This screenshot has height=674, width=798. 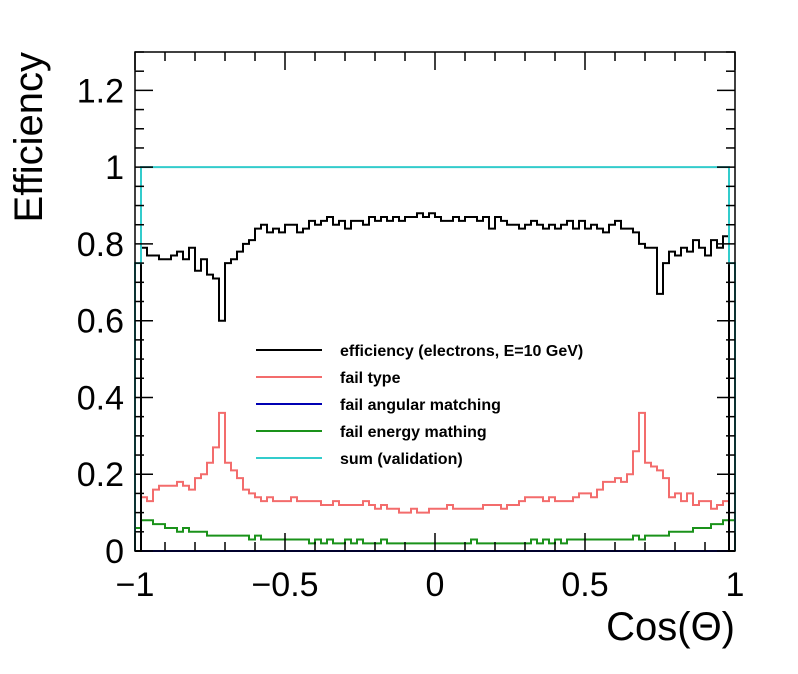 I want to click on legend-label: sum (validation), so click(x=401, y=459).